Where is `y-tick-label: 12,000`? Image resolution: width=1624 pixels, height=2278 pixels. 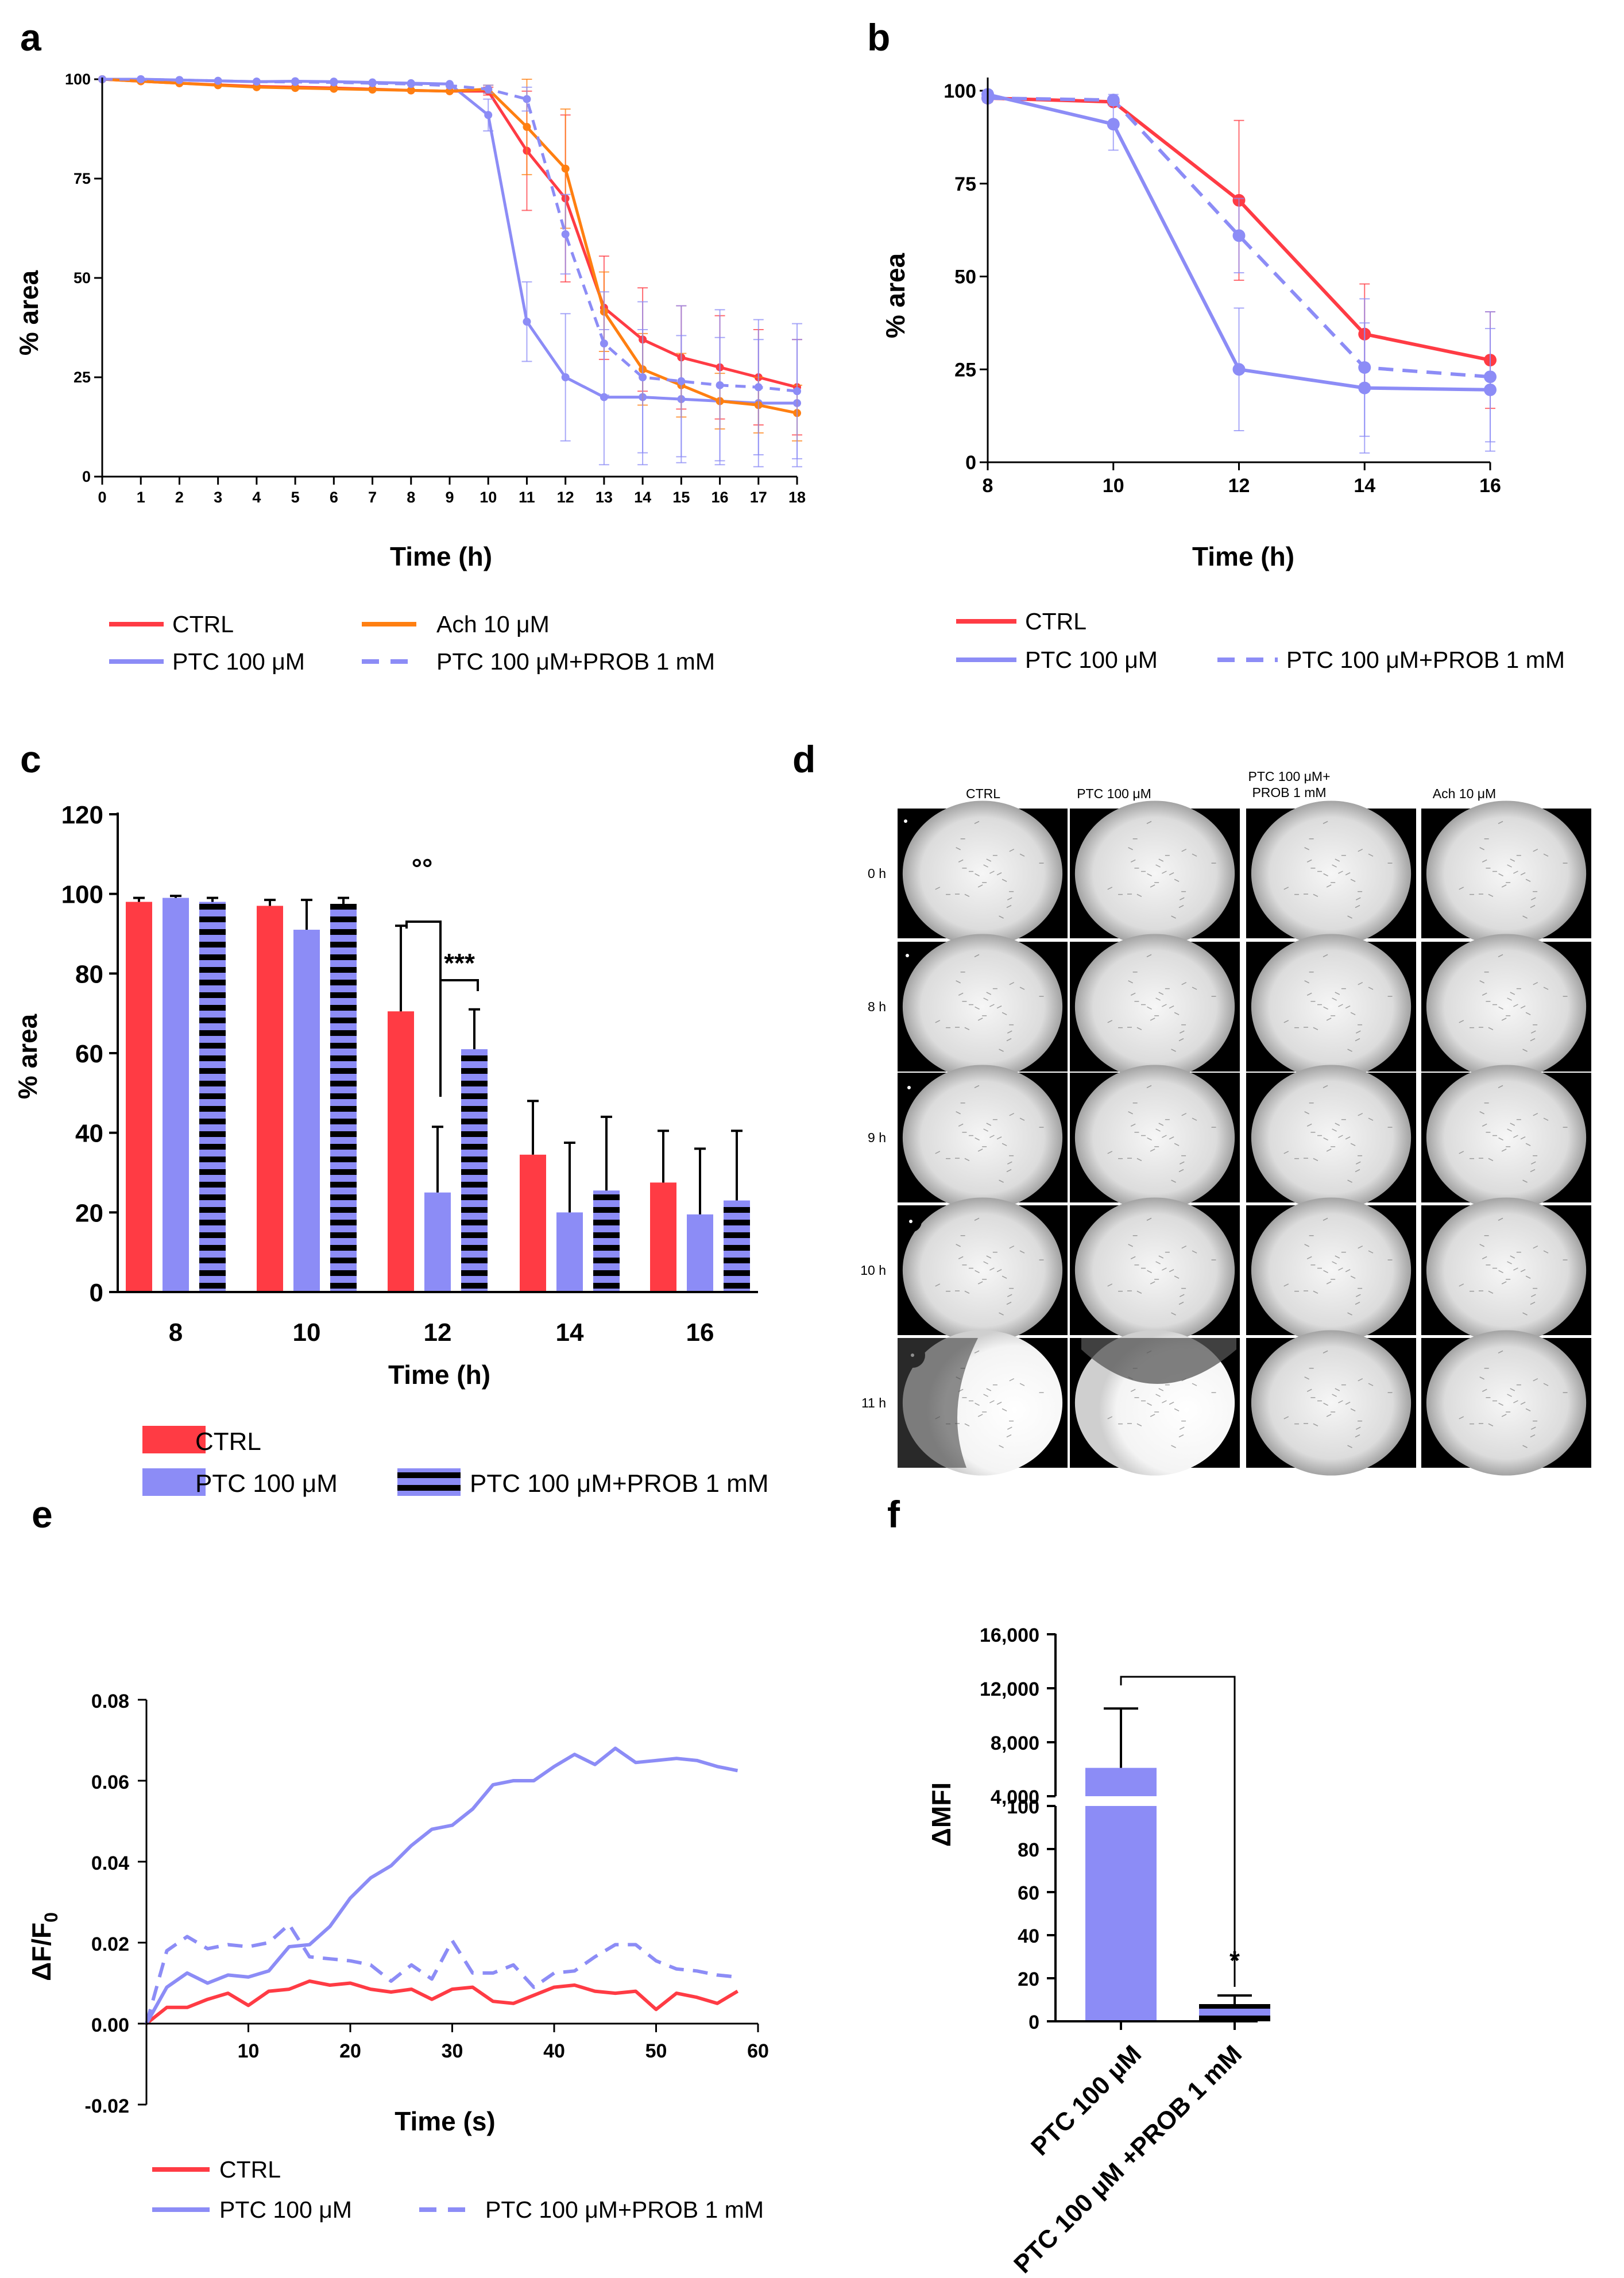 y-tick-label: 12,000 is located at coordinates (1009, 1689).